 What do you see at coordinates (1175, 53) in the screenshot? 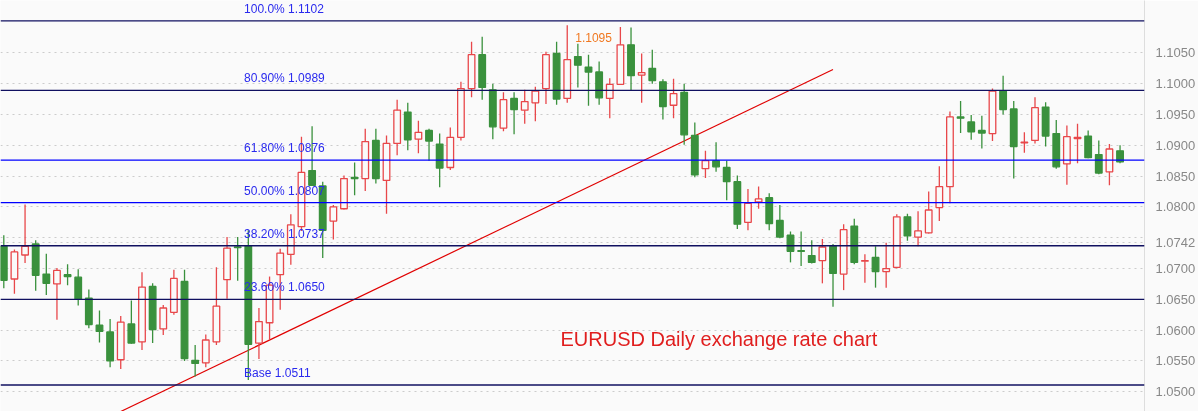
I see `y-tick-label: 1.1050` at bounding box center [1175, 53].